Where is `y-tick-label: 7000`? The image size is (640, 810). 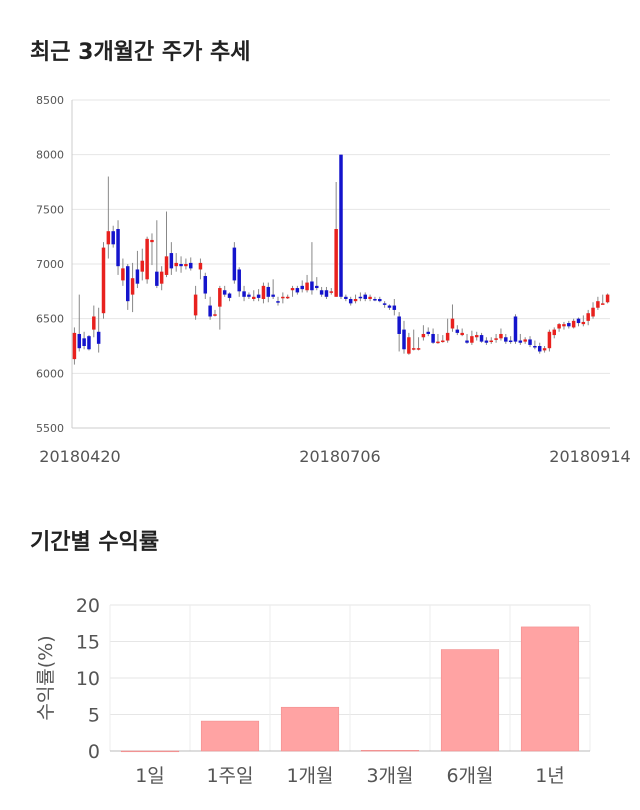 y-tick-label: 7000 is located at coordinates (50, 264).